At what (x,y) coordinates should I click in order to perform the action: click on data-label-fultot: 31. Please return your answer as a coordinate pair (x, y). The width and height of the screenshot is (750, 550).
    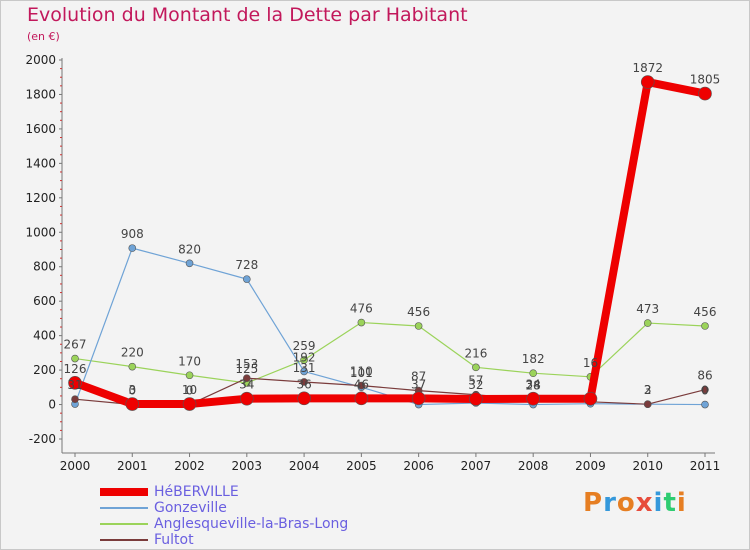
    Looking at the image, I should click on (74, 385).